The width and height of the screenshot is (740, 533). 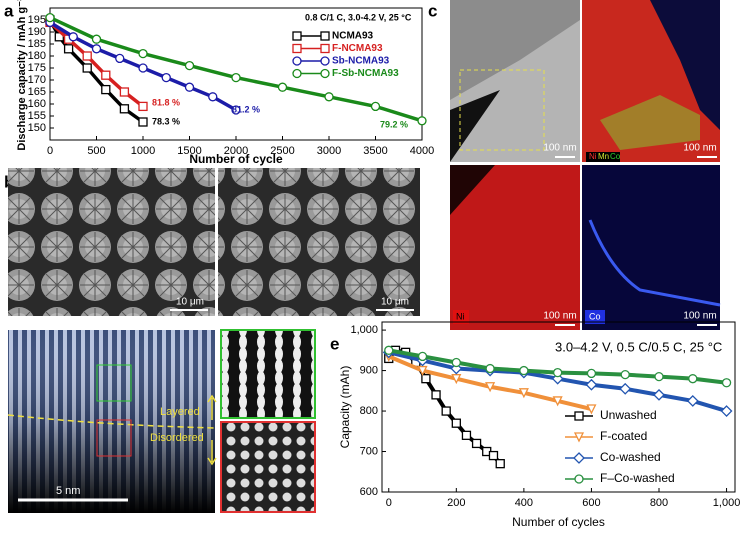 What do you see at coordinates (358, 17) in the screenshot?
I see `annotation: 0.8 C/1 C, 3.0-4.2 V, 25 °C` at bounding box center [358, 17].